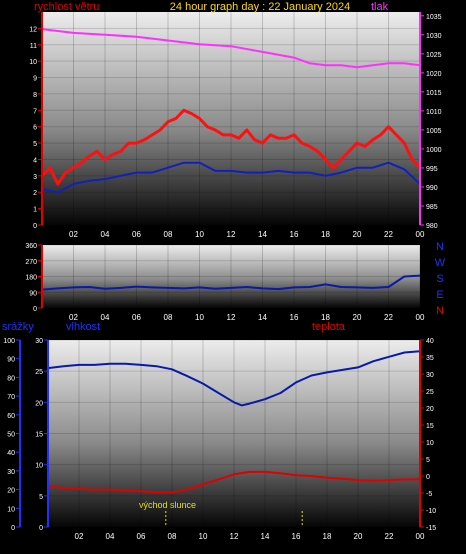 This screenshot has width=466, height=554. I want to click on wind-y-tick-label: 5, so click(35, 144).